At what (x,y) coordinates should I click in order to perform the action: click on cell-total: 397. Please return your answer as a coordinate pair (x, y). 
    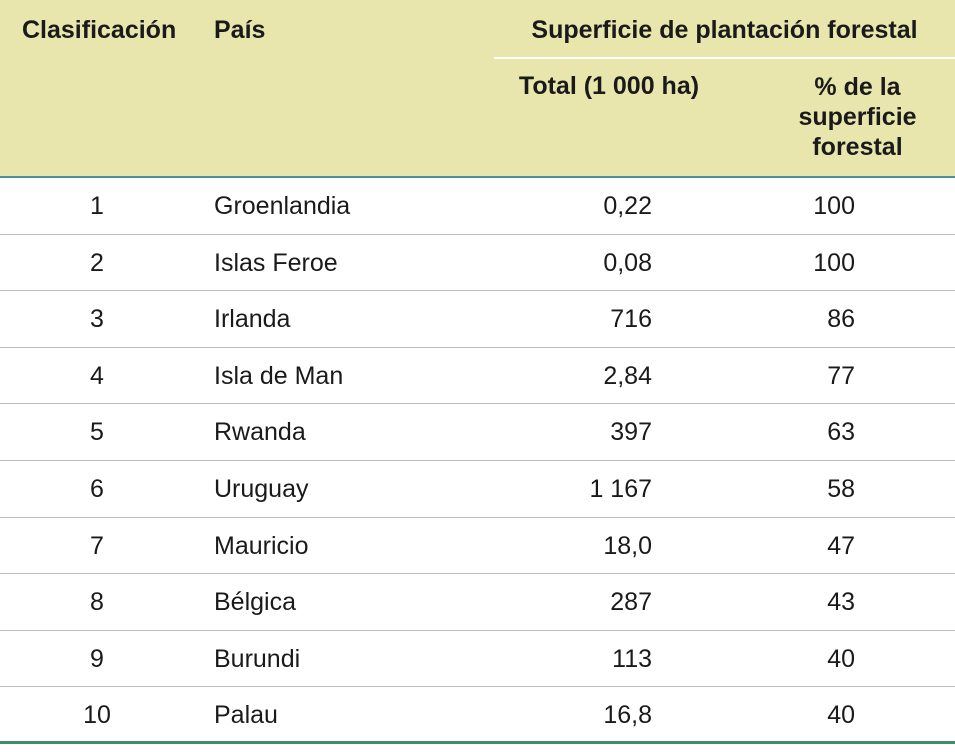
    Looking at the image, I should click on (631, 432).